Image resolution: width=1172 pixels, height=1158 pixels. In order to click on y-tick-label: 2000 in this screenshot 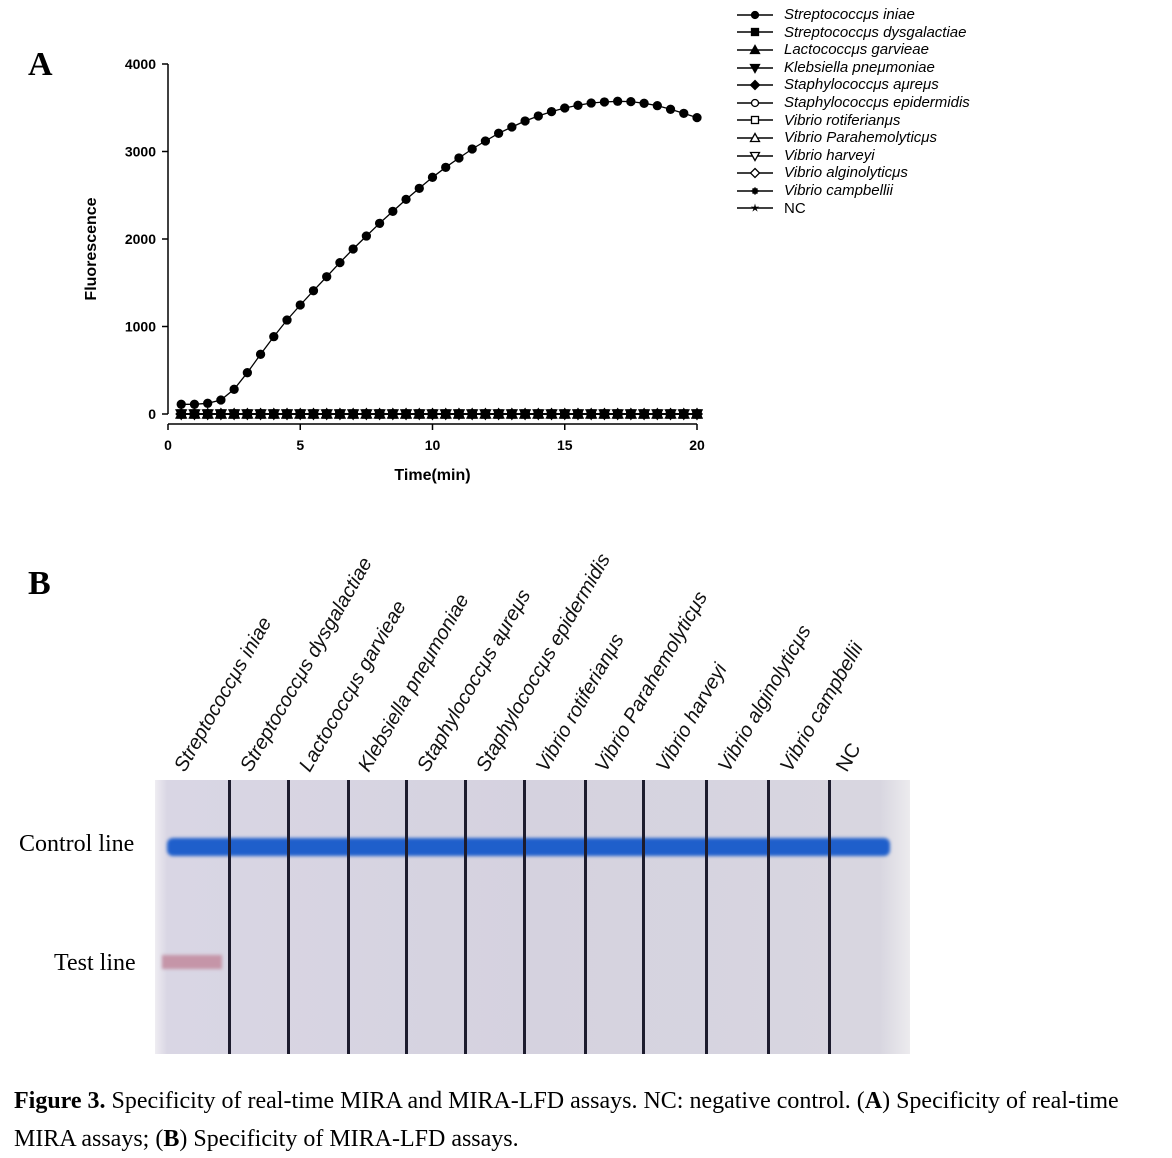, I will do `click(140, 239)`.